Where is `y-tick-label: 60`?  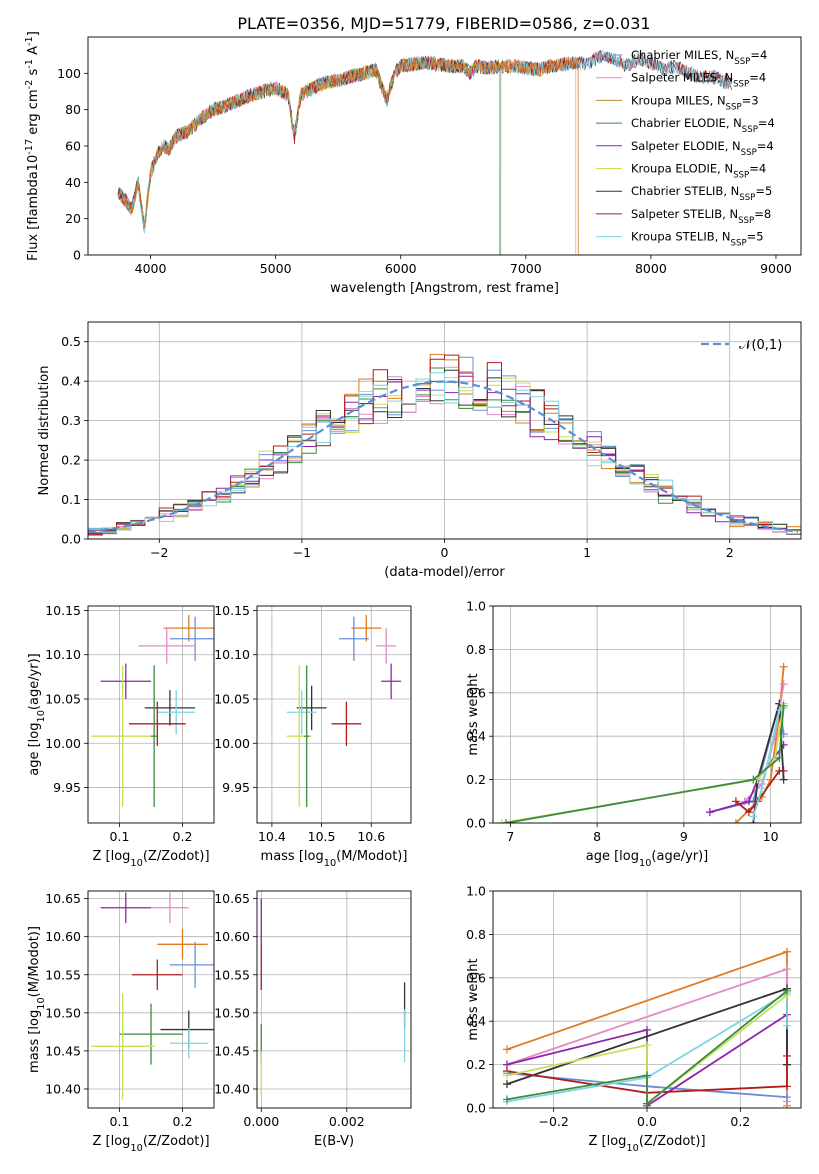
y-tick-label: 60 is located at coordinates (73, 146).